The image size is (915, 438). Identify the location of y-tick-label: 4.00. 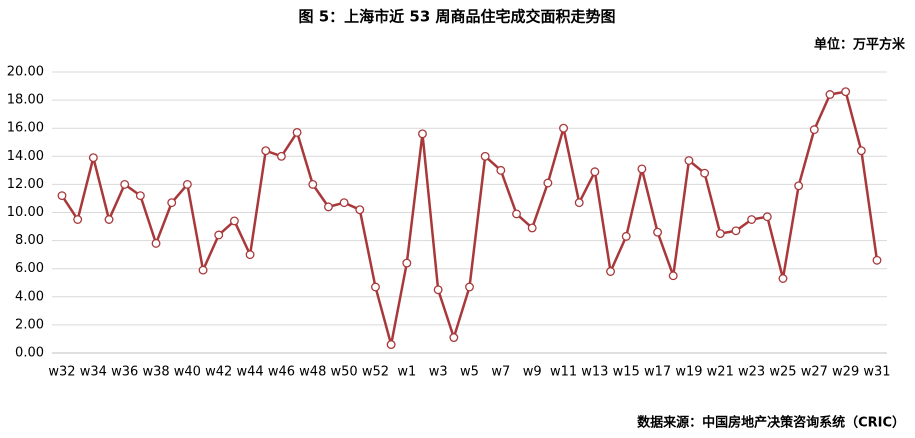
(29, 296).